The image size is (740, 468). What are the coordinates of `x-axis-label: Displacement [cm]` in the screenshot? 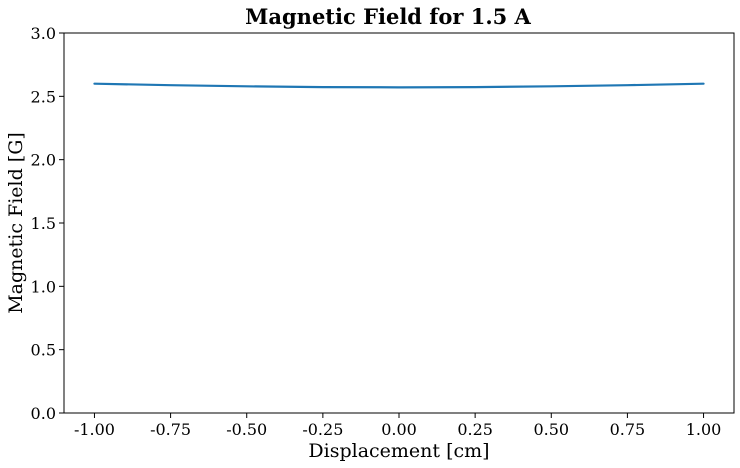 It's located at (398, 451).